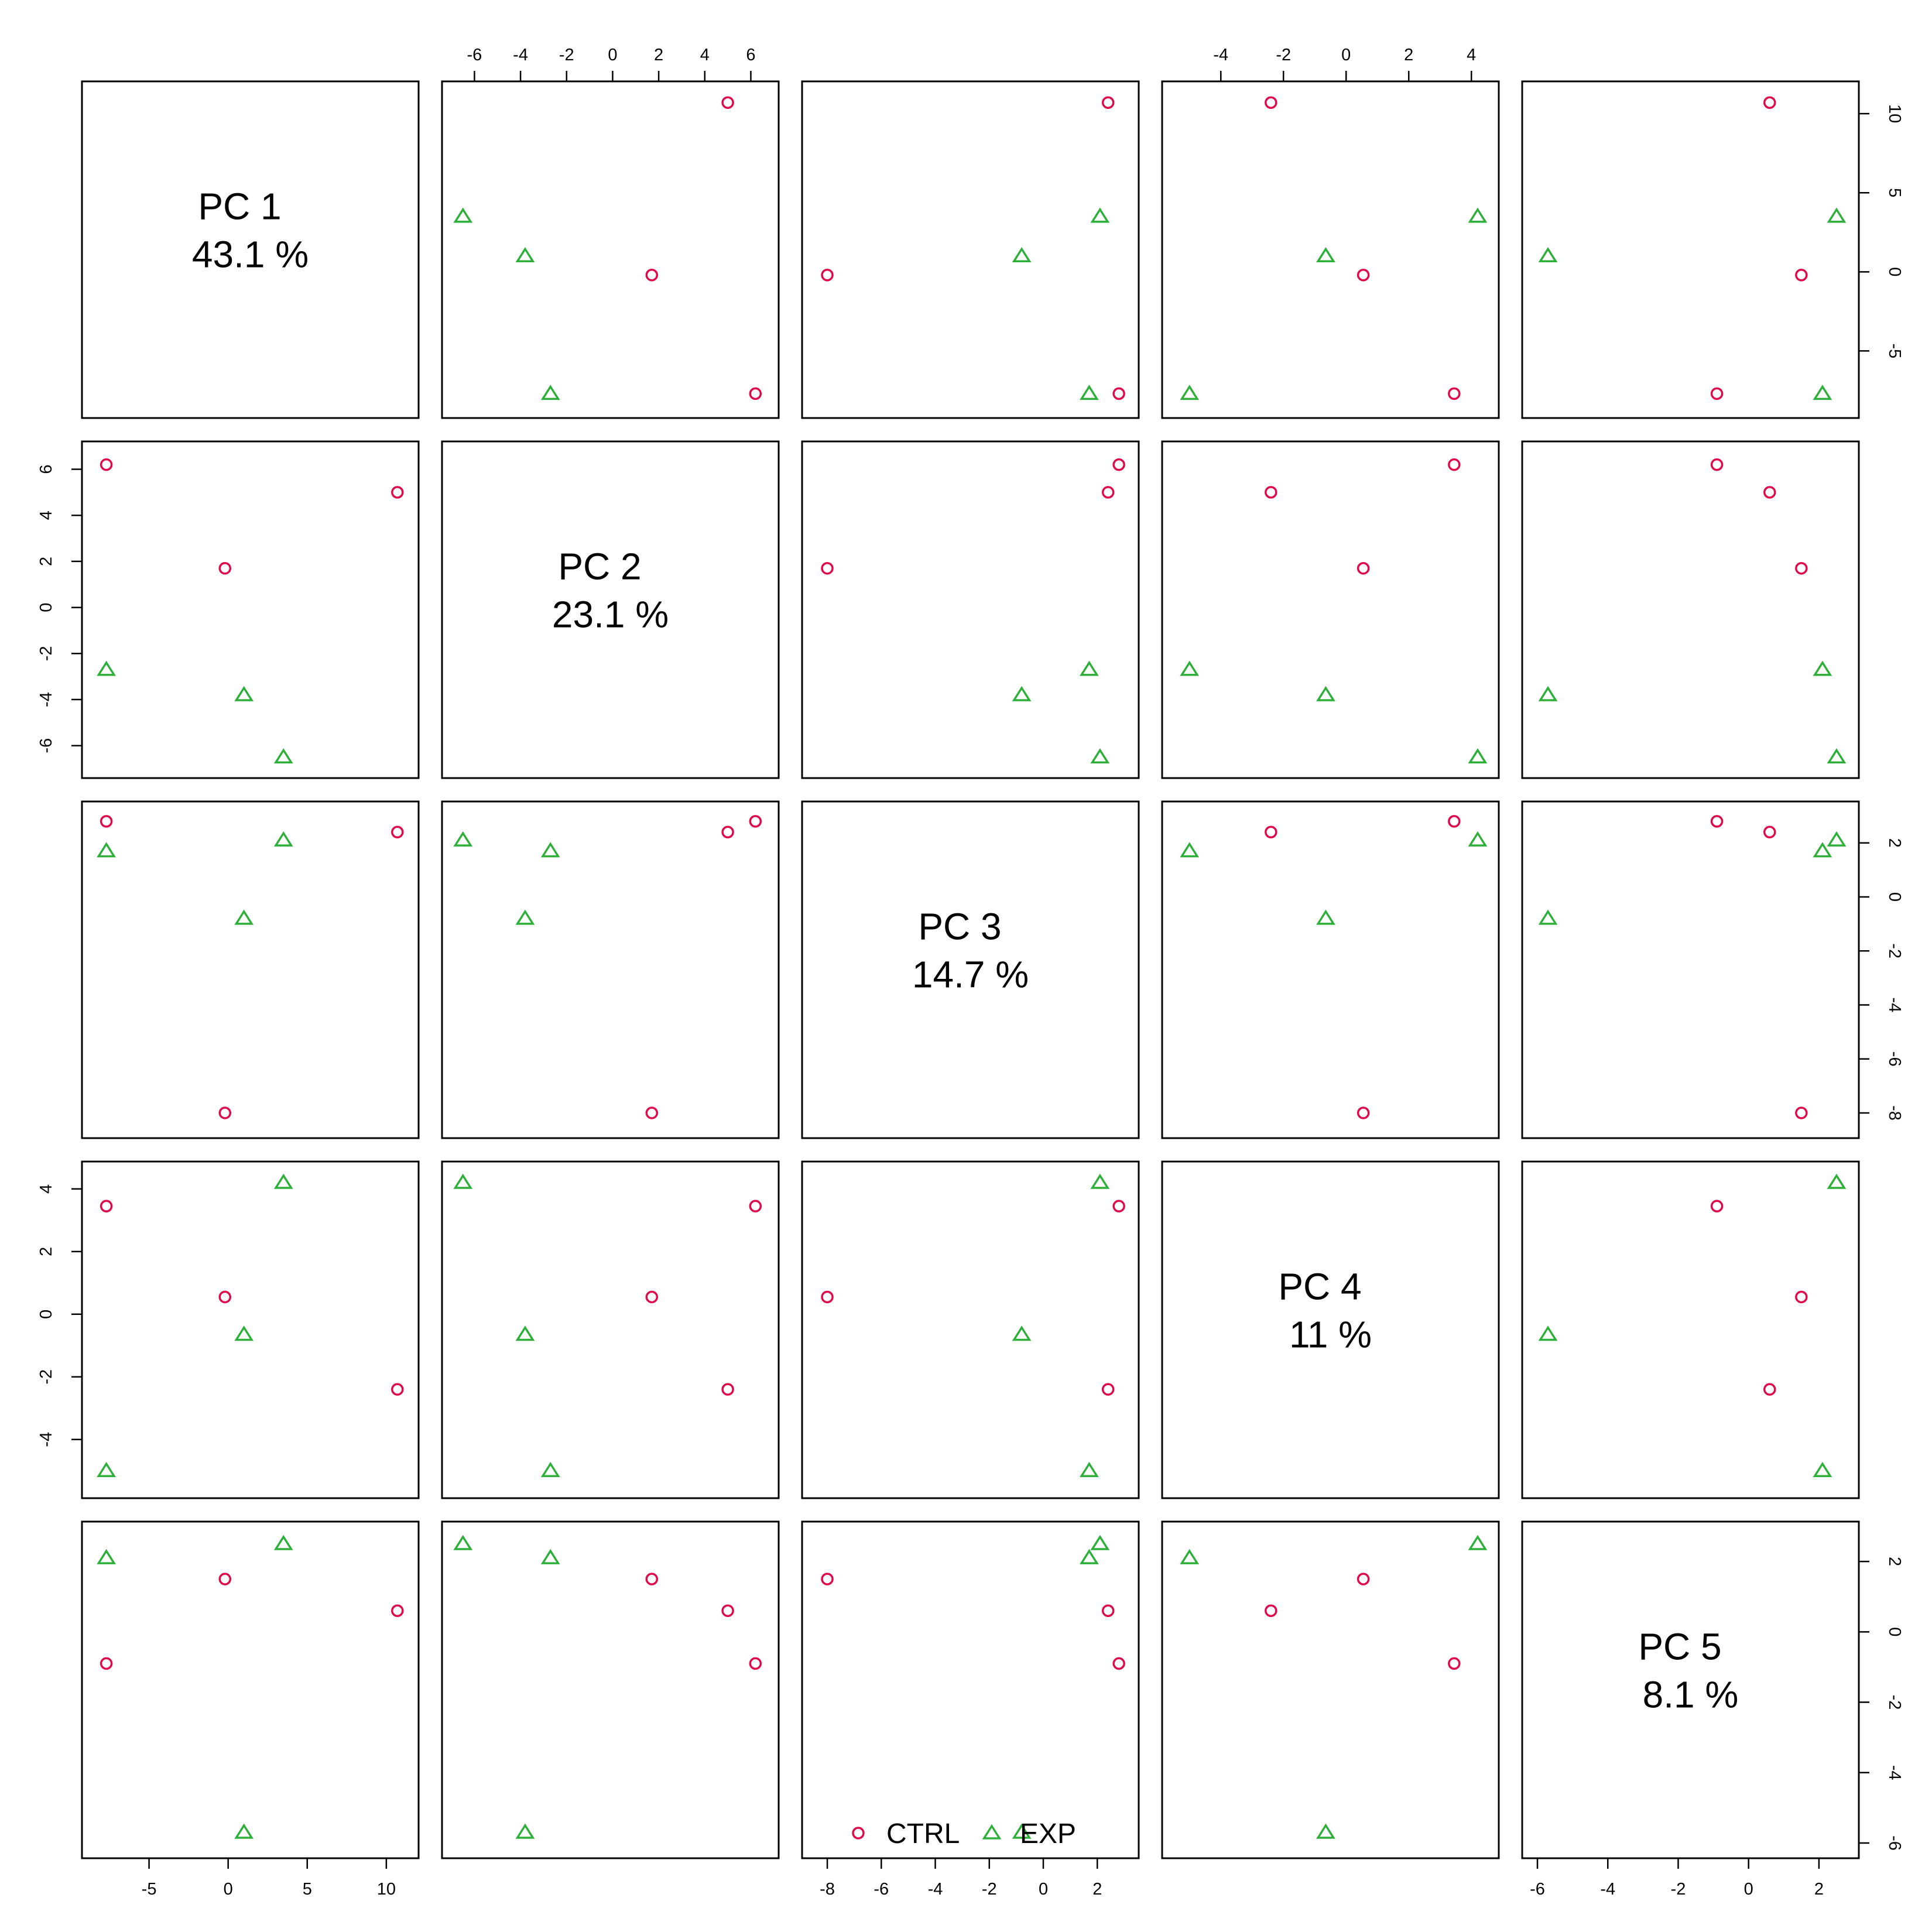 This screenshot has height=1932, width=1932. I want to click on tick-label: 5, so click(1895, 192).